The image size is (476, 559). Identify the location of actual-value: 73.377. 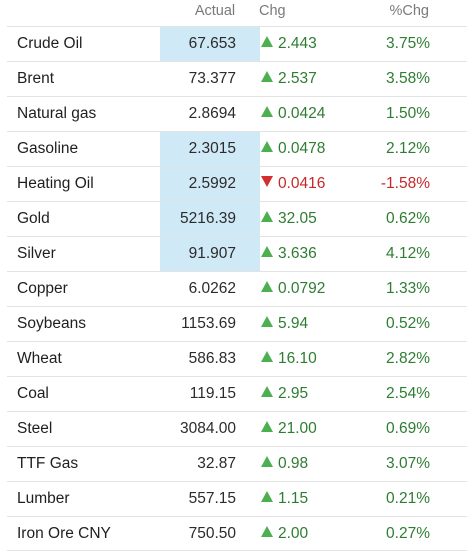
(210, 79).